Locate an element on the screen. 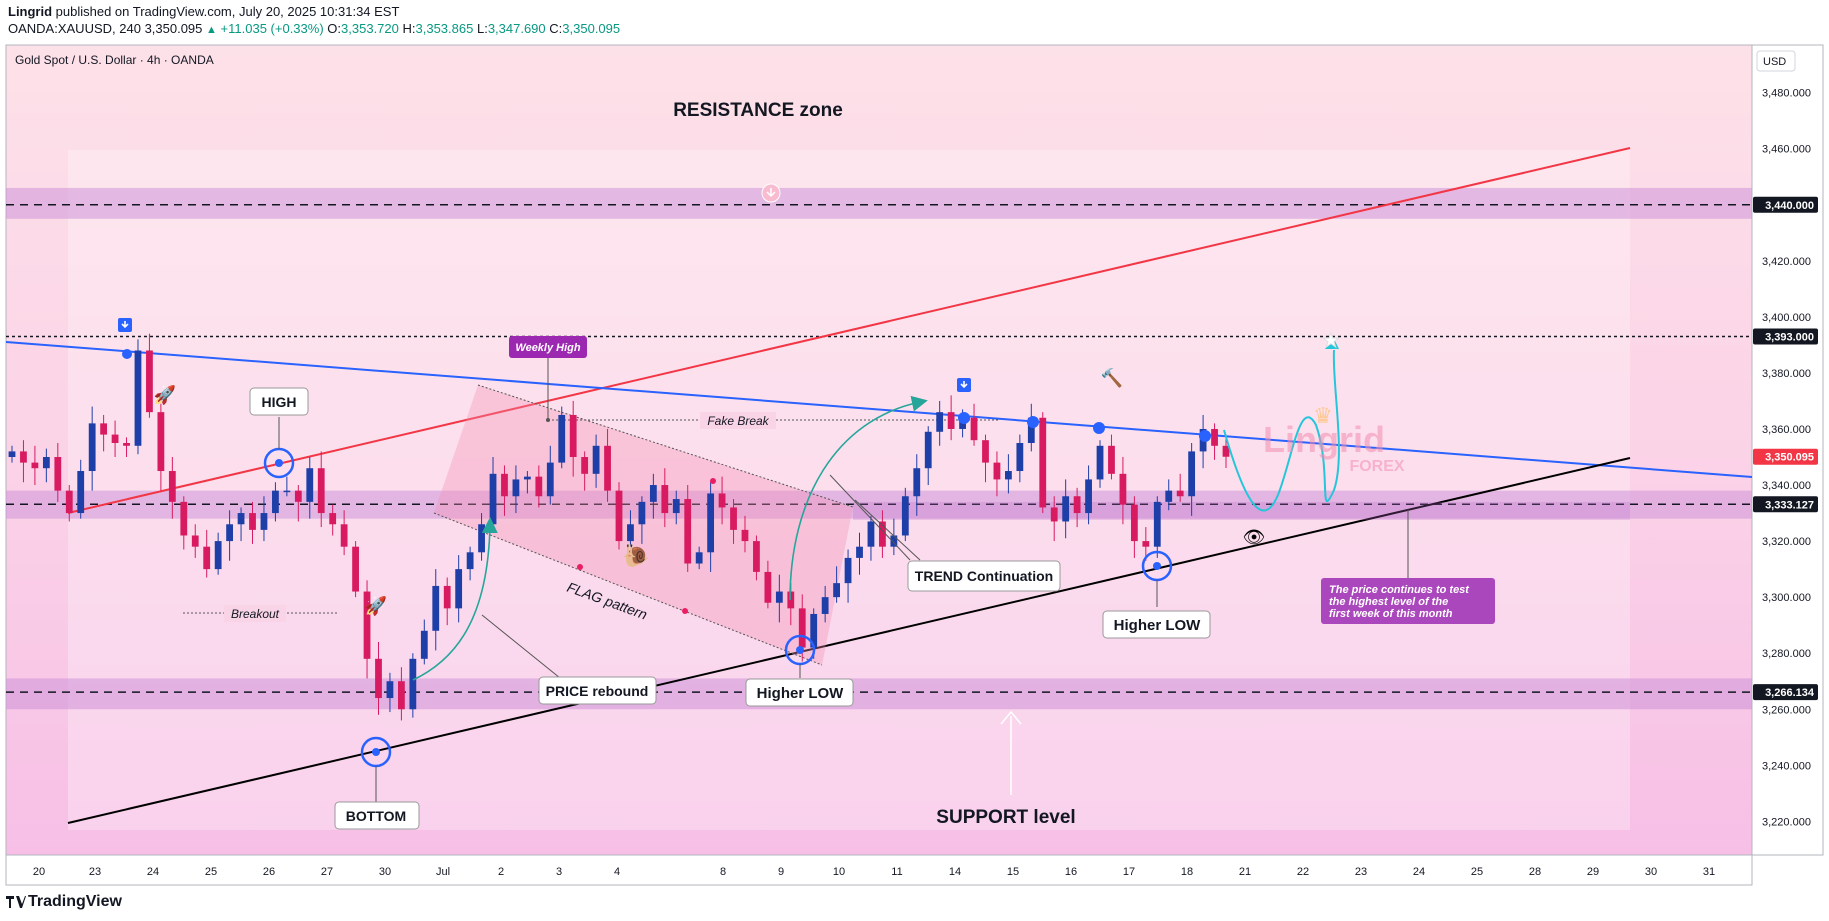  currency-label: USD is located at coordinates (1774, 62).